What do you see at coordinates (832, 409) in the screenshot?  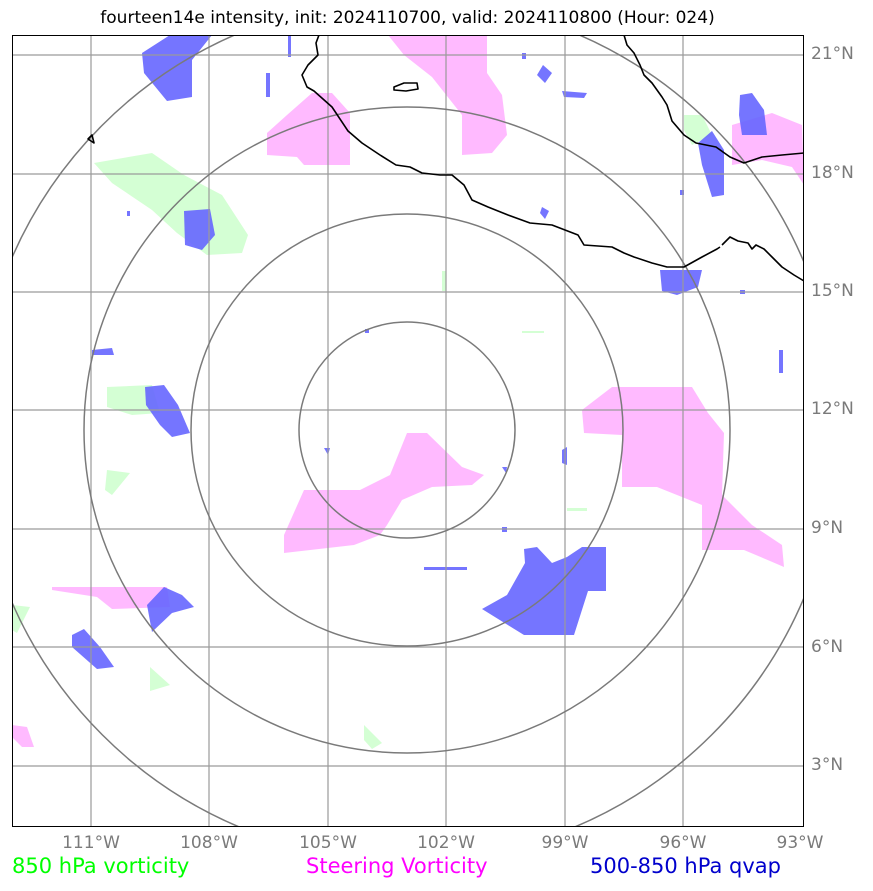 I see `lat-label-12n: 12°N` at bounding box center [832, 409].